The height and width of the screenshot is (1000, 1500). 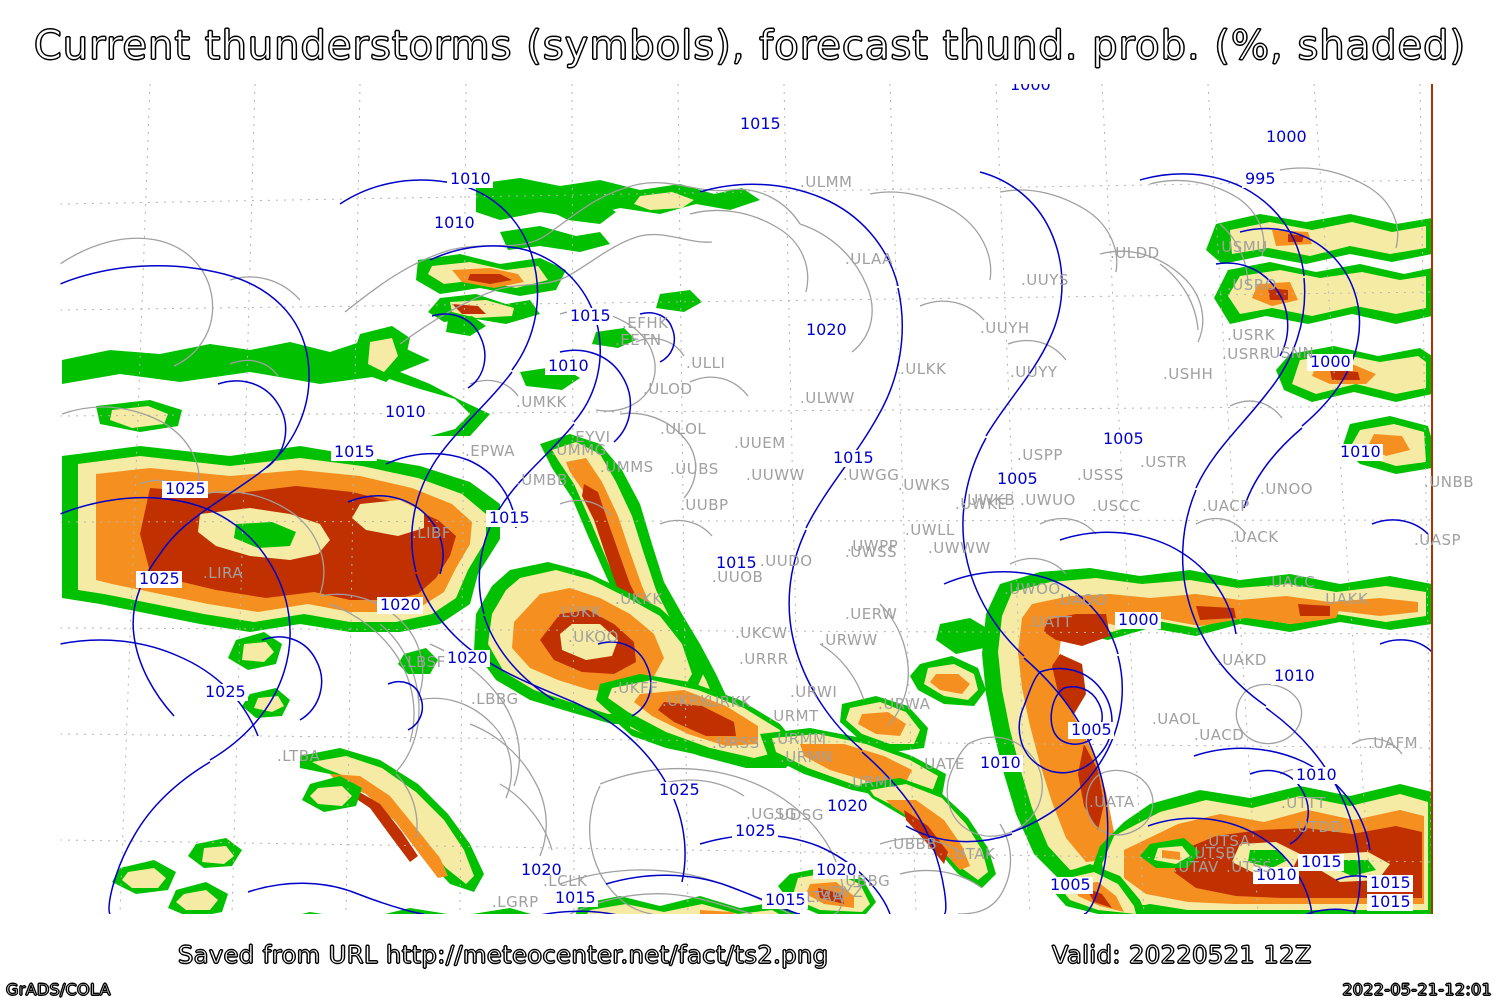 I want to click on station-label: .ULOL, so click(x=683, y=429).